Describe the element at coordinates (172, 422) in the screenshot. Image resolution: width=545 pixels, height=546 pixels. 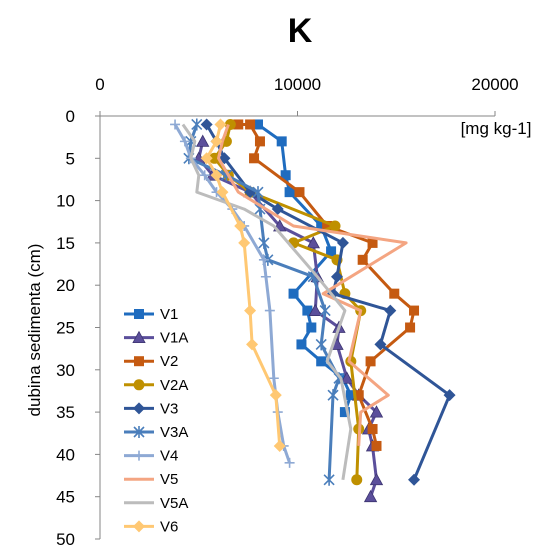
I see `legend: V1 V1A V2 V2A V3 V3A V4 V5 V5A V6` at that location.